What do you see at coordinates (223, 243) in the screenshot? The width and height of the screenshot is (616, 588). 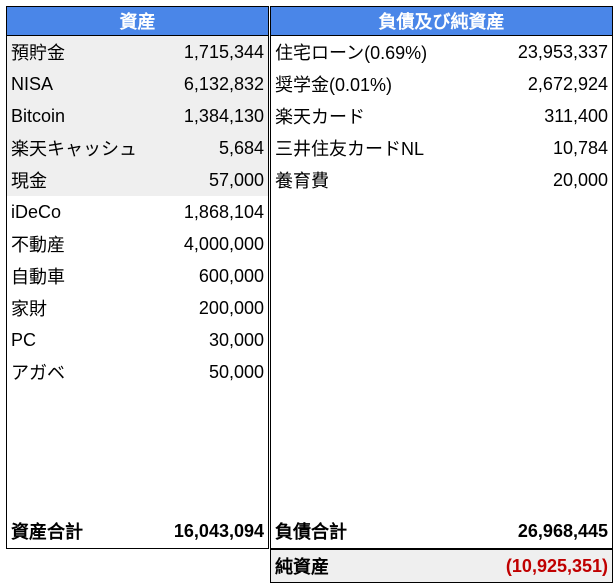 I see `assets-row-value: 4,000,000` at bounding box center [223, 243].